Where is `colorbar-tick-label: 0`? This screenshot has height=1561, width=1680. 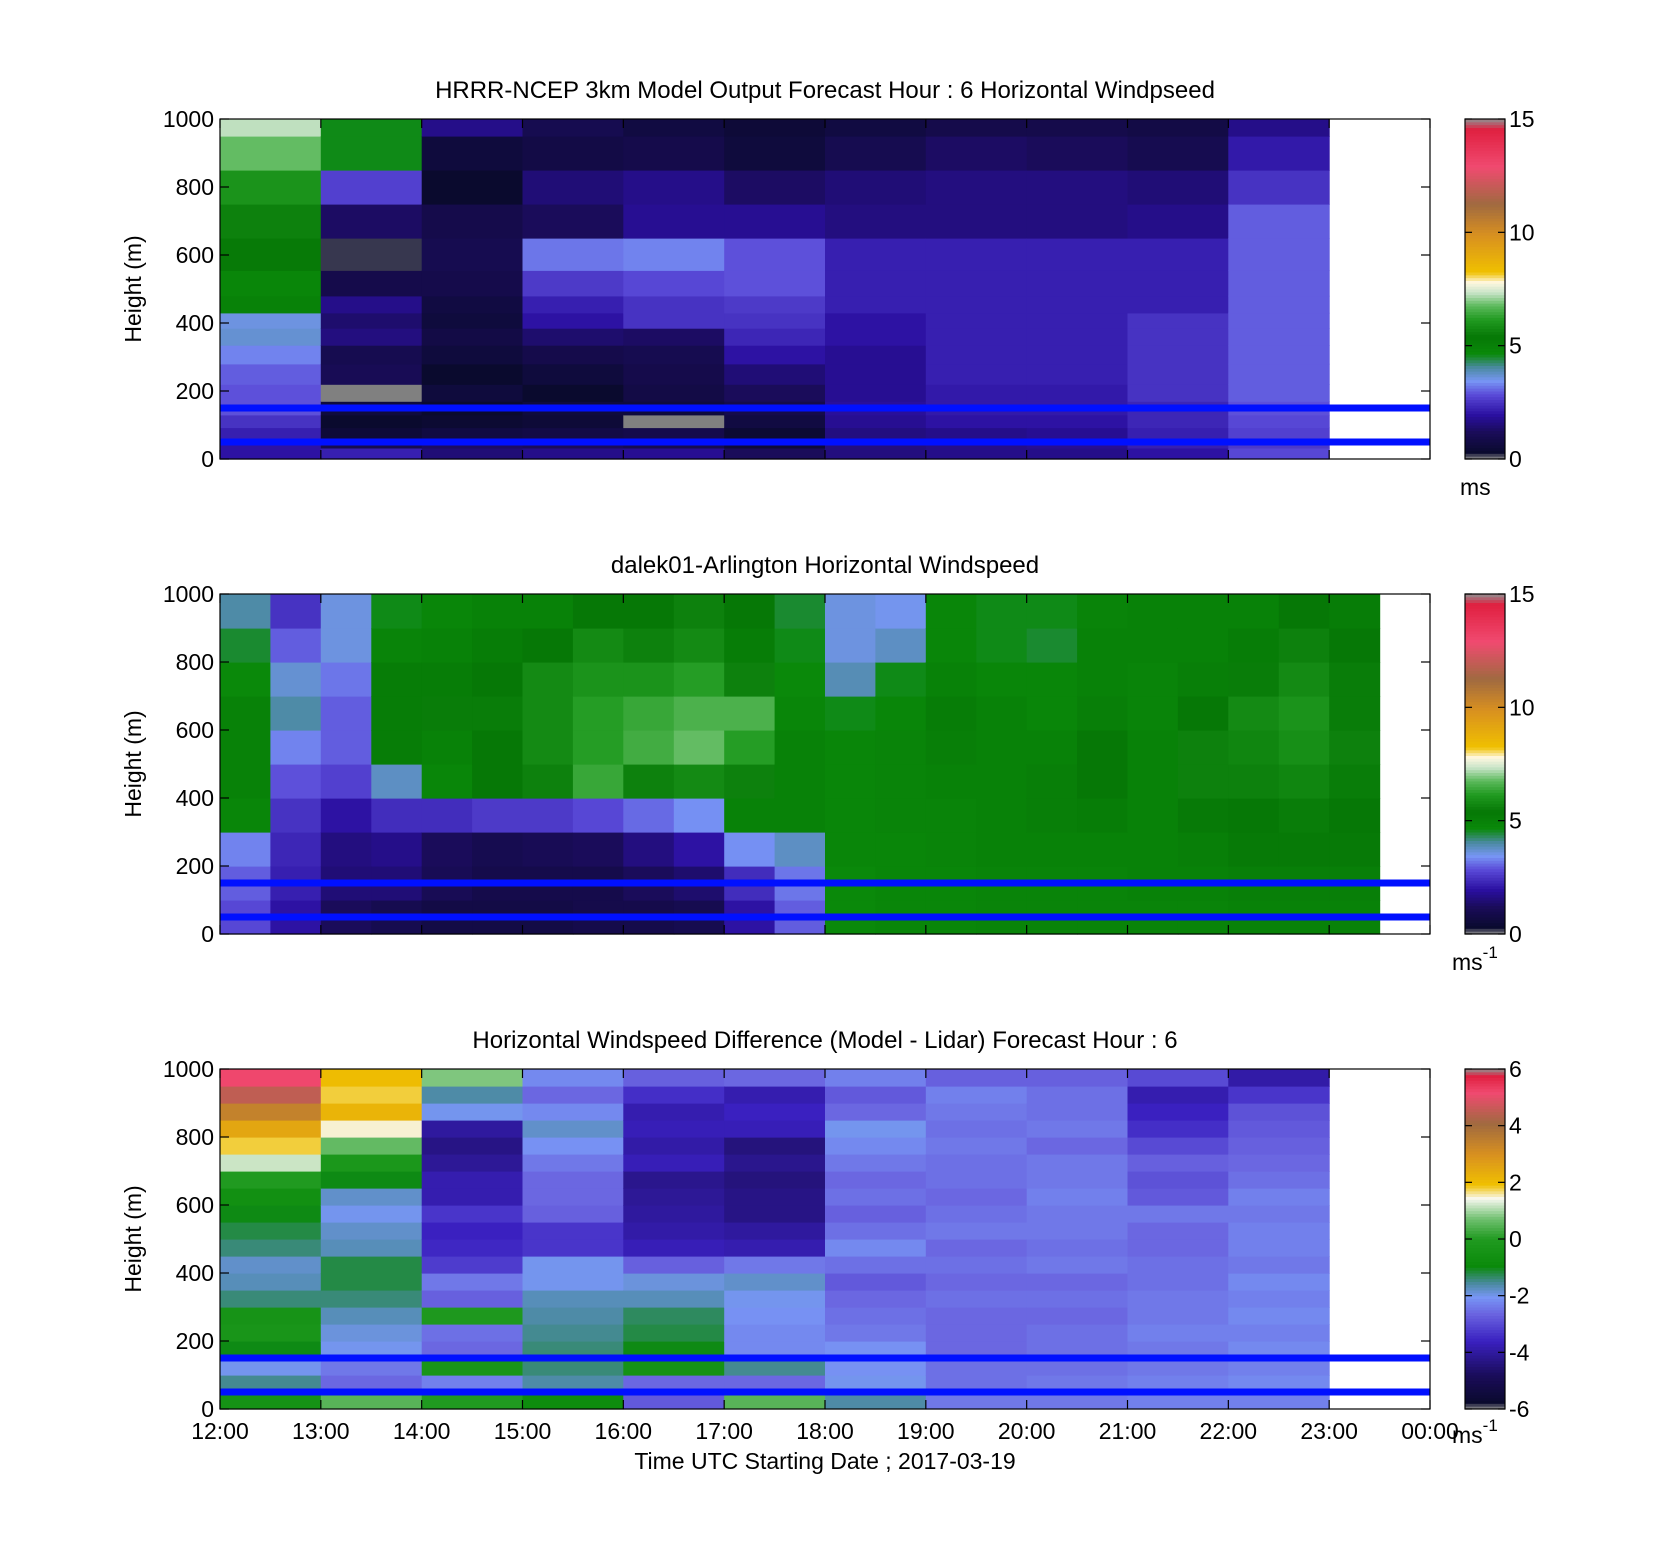
colorbar-tick-label: 0 is located at coordinates (1515, 934).